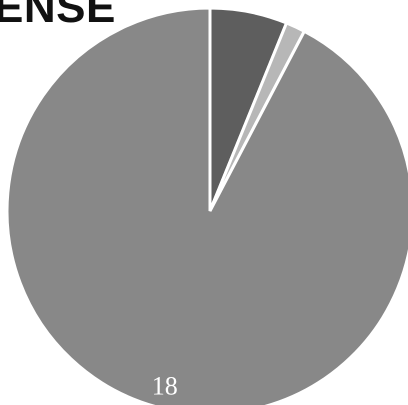 This screenshot has height=405, width=408. I want to click on pie-slice-3-label: 18, so click(165, 386).